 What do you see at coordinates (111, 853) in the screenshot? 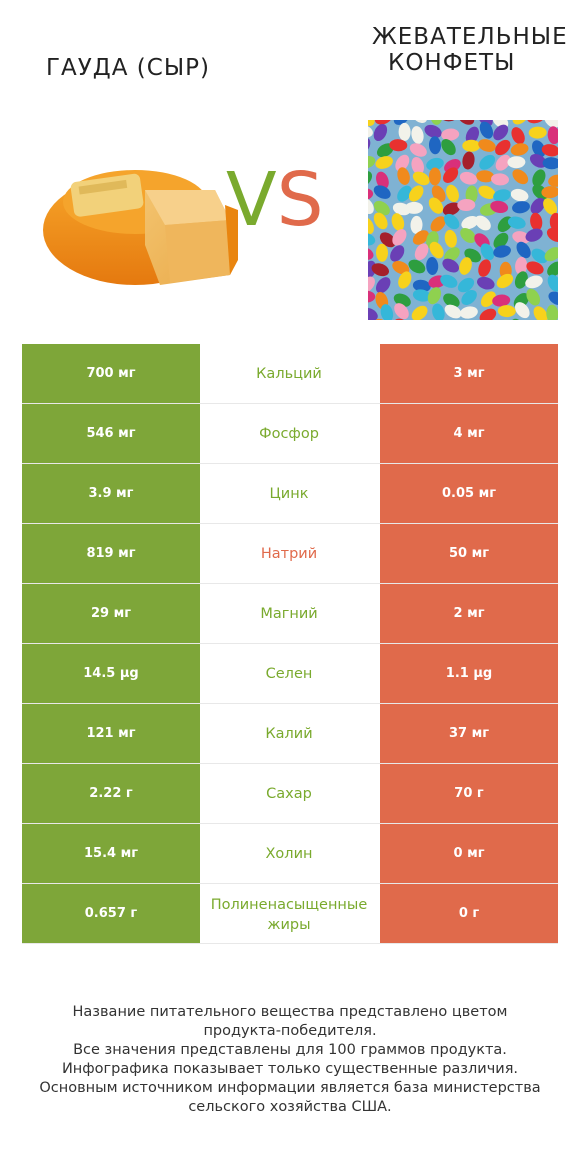
I see `left-value: 15.4 мг` at bounding box center [111, 853].